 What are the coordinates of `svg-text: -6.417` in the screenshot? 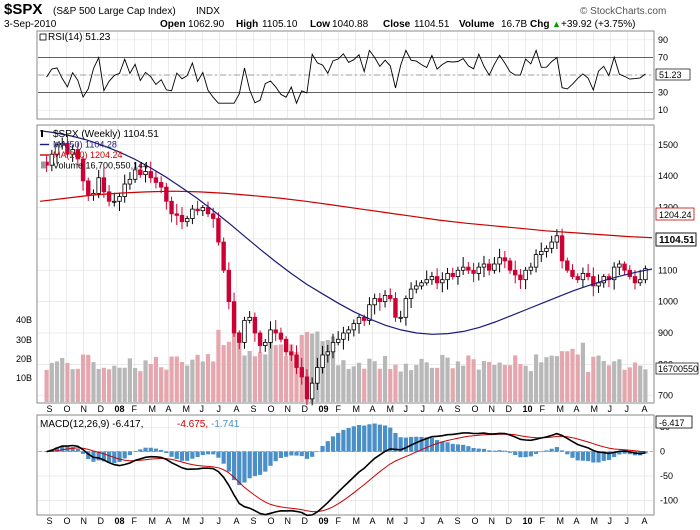 It's located at (672, 423).